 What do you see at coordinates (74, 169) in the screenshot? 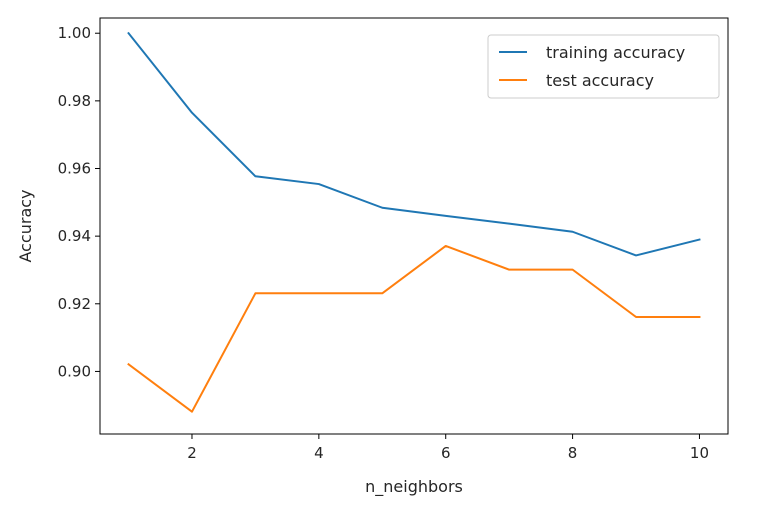
I see `y-tick-label: 0.96` at bounding box center [74, 169].